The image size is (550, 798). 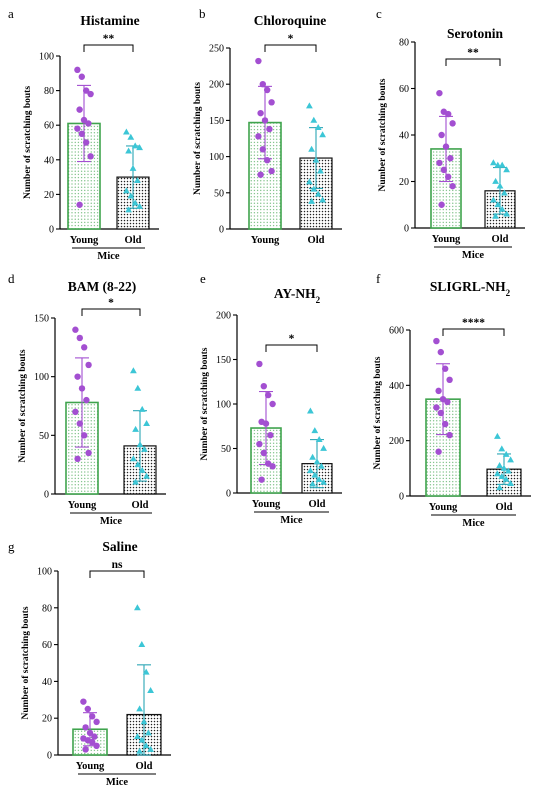 What do you see at coordinates (290, 20) in the screenshot?
I see `chart-title: Chloroquine` at bounding box center [290, 20].